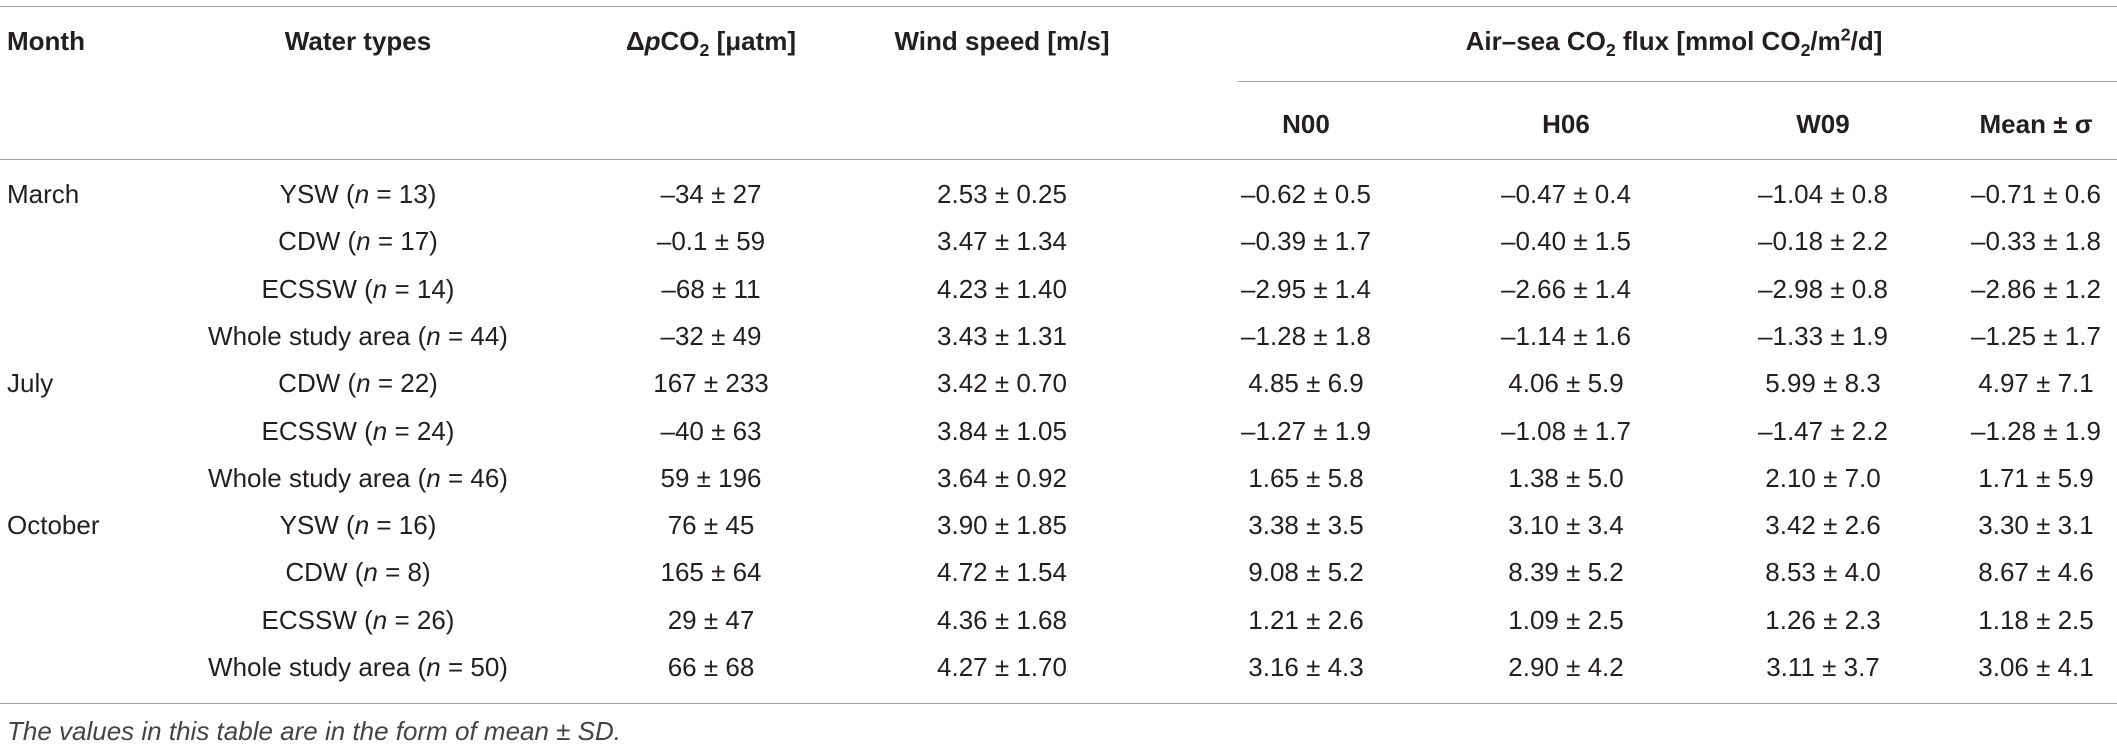  What do you see at coordinates (421, 430) in the screenshot?
I see `text: = 24)` at bounding box center [421, 430].